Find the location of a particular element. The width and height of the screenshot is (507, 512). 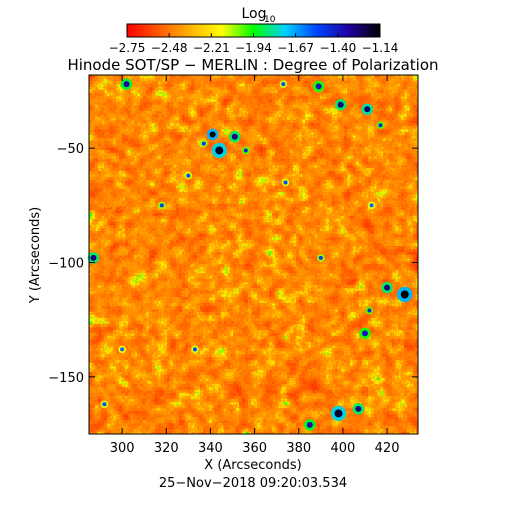

x-tick-label: 340 is located at coordinates (210, 448).